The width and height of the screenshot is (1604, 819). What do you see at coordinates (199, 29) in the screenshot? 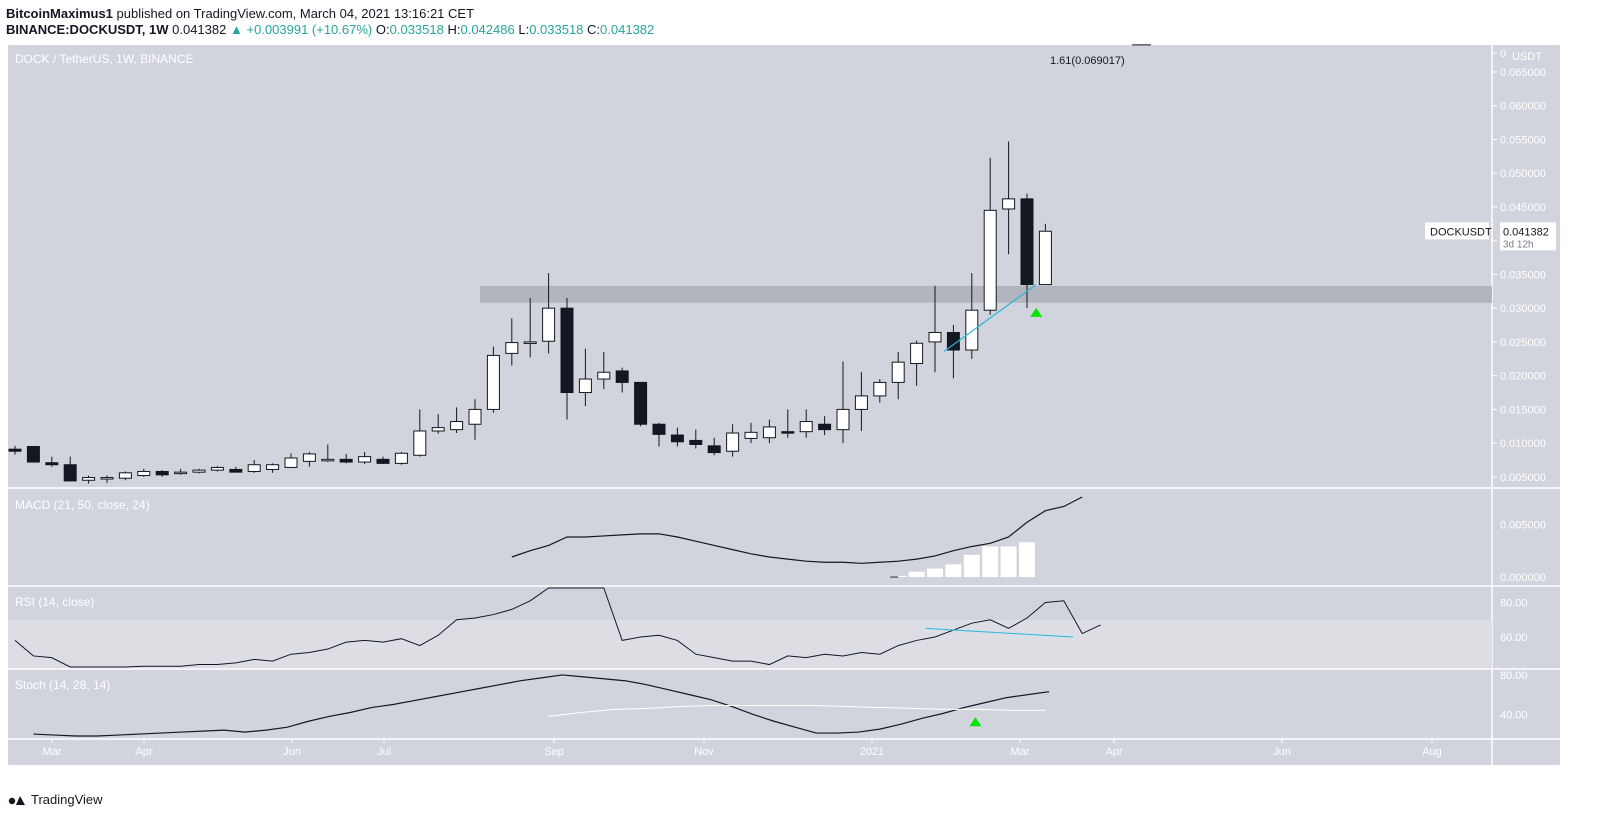
I see `last-price: 0.041382` at bounding box center [199, 29].